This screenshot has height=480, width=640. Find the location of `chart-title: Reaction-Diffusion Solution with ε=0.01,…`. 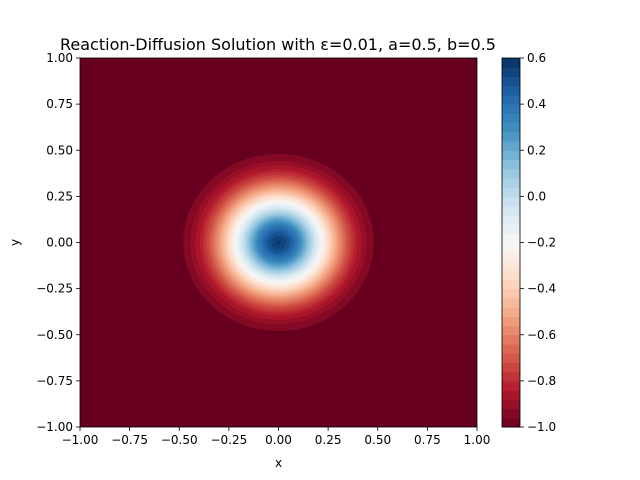

chart-title: Reaction-Diffusion Solution with ε=0.01,… is located at coordinates (278, 44).